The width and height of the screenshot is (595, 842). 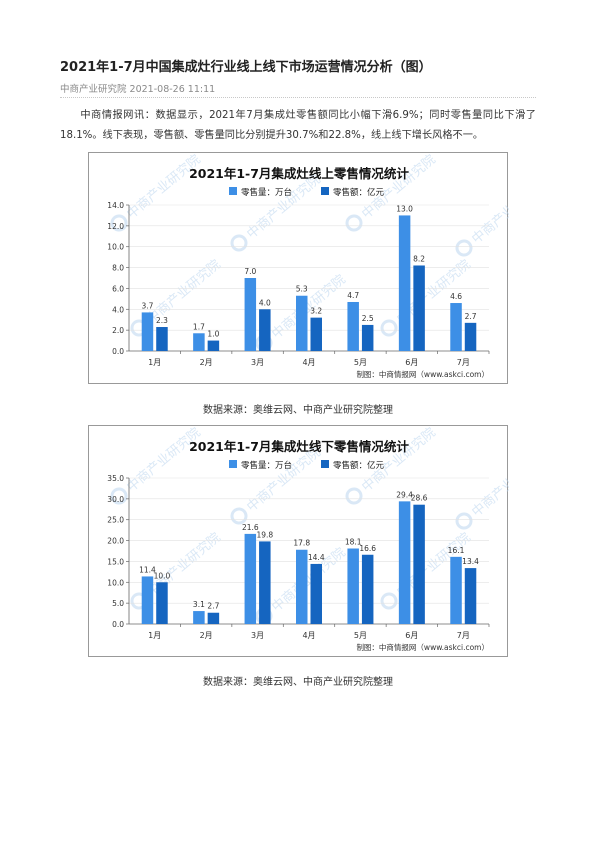 What do you see at coordinates (456, 550) in the screenshot?
I see `data-label: 16.1` at bounding box center [456, 550].